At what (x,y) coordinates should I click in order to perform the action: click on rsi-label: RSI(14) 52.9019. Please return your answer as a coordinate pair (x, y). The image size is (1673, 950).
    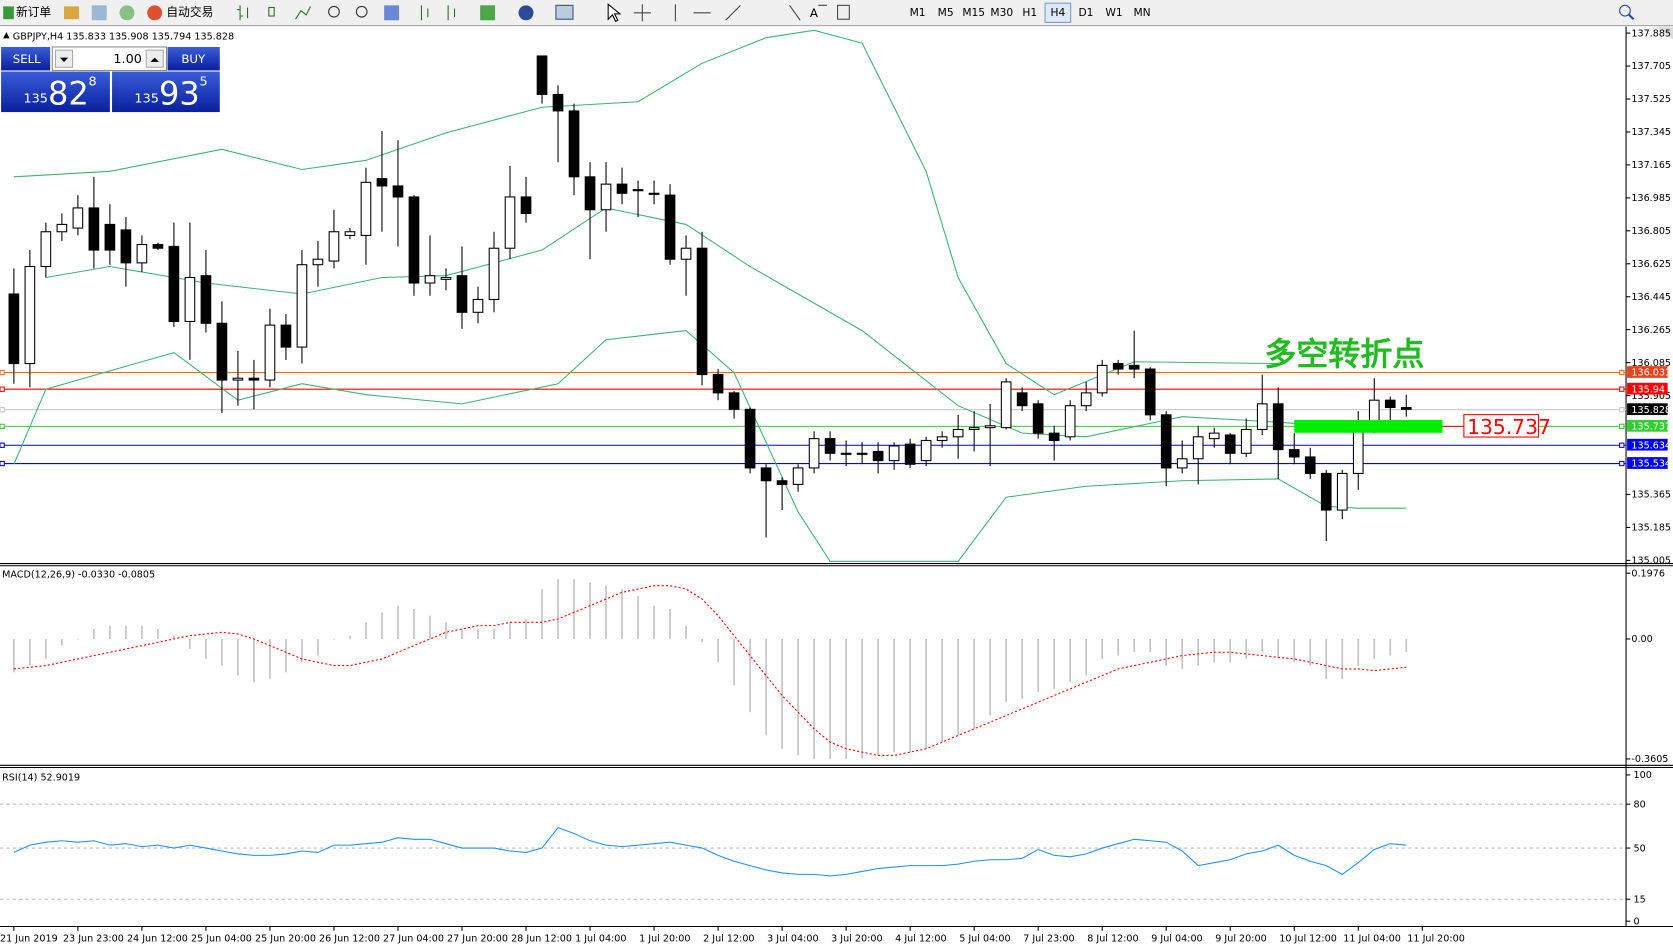
    Looking at the image, I should click on (41, 777).